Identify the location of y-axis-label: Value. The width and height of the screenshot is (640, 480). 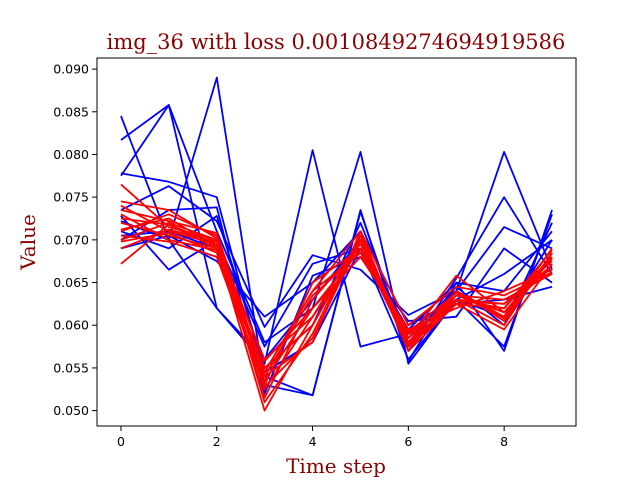
(28, 242).